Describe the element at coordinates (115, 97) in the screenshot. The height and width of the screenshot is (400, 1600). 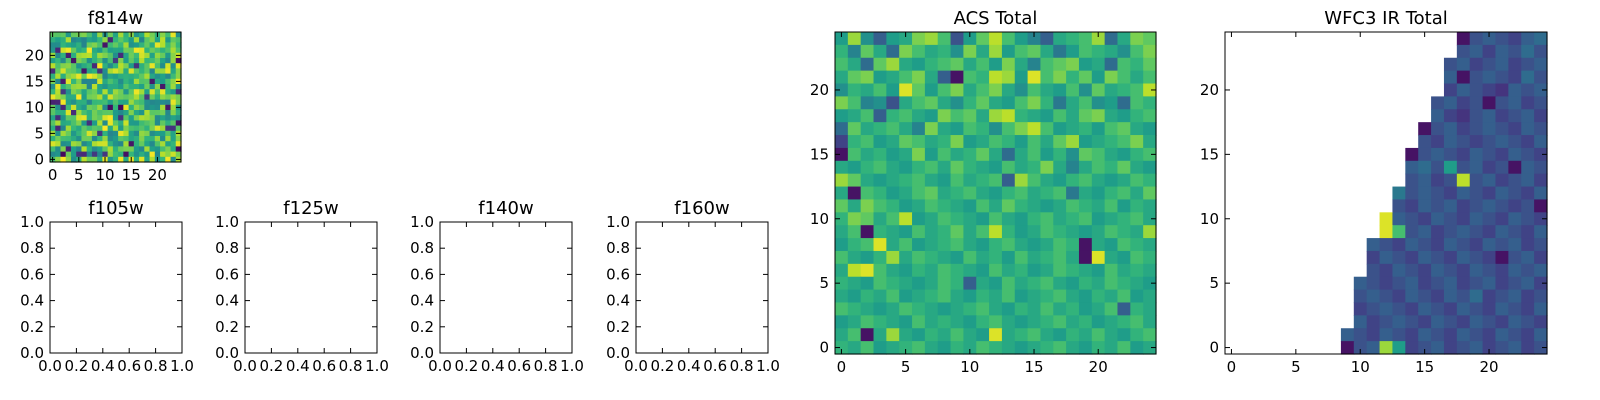
I see `plot-frame` at that location.